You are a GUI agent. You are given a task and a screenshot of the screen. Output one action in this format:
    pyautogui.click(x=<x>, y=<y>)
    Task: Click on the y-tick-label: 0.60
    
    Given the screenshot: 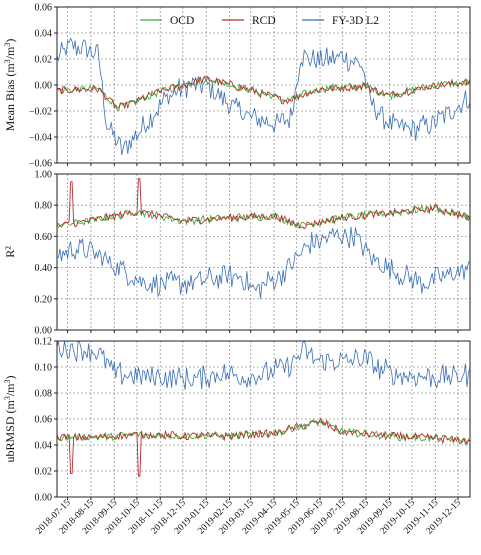 What is the action you would take?
    pyautogui.click(x=44, y=237)
    